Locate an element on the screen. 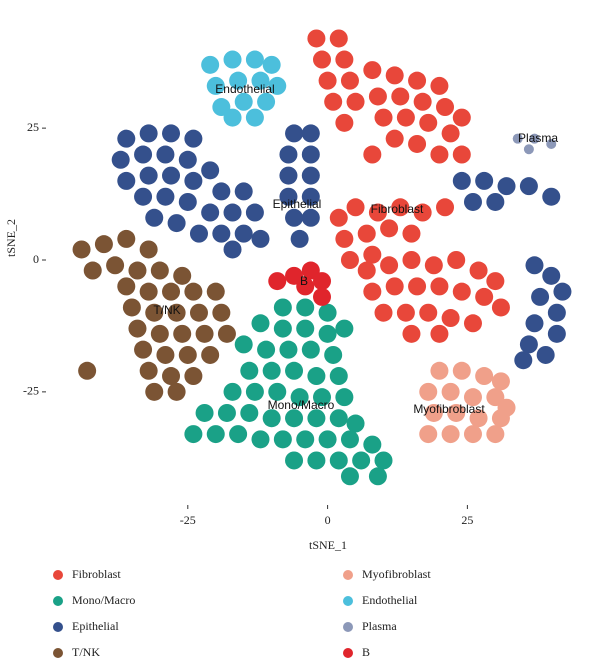 The width and height of the screenshot is (600, 660). cluster-label: T/NK is located at coordinates (166, 310).